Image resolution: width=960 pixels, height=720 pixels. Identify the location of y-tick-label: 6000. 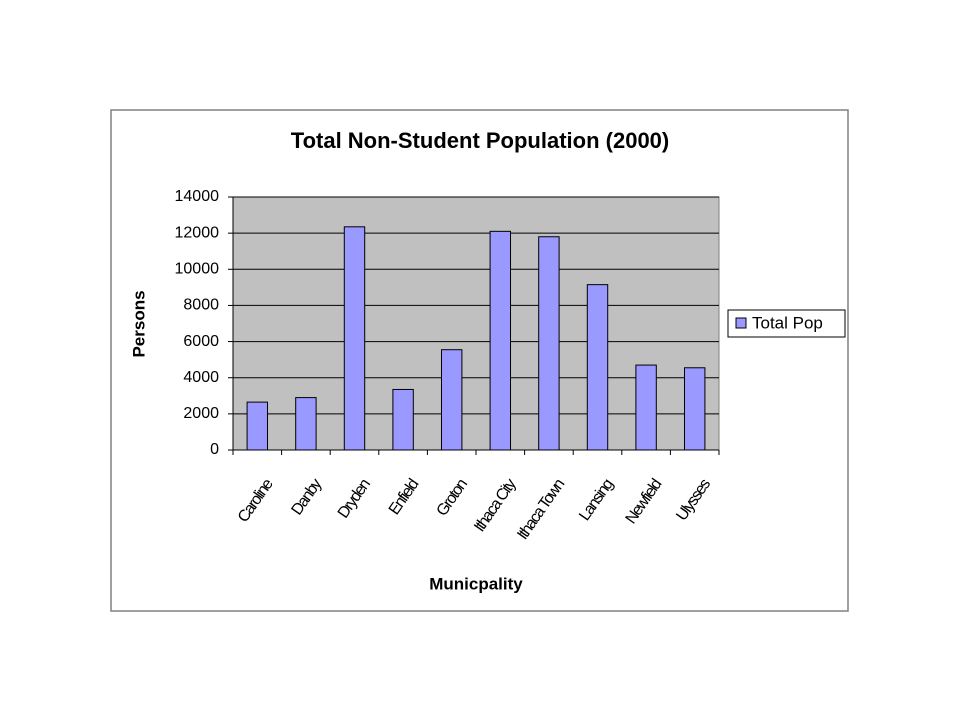
(201, 341).